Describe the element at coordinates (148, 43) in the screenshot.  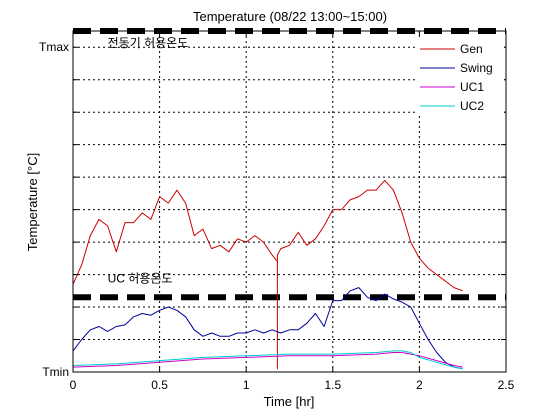
I see `annotation-label: 전동기 허용온도` at that location.